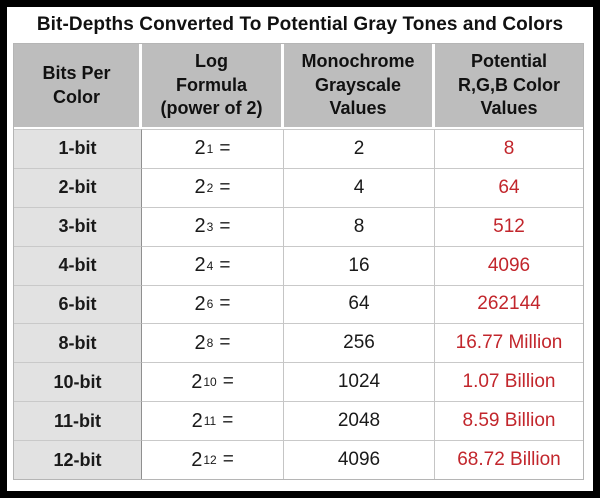  Describe the element at coordinates (509, 459) in the screenshot. I see `rgb-value: 68.72 Billion` at that location.